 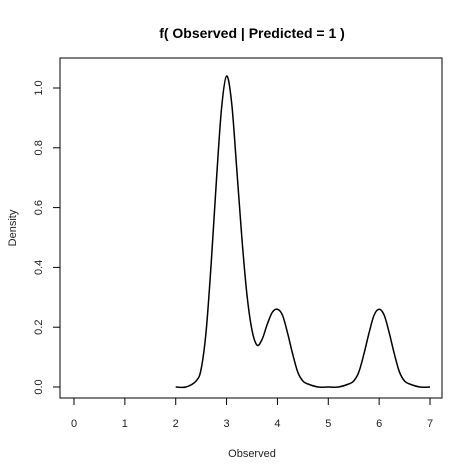 What do you see at coordinates (39, 386) in the screenshot?
I see `y-tick-label: 0.0` at bounding box center [39, 386].